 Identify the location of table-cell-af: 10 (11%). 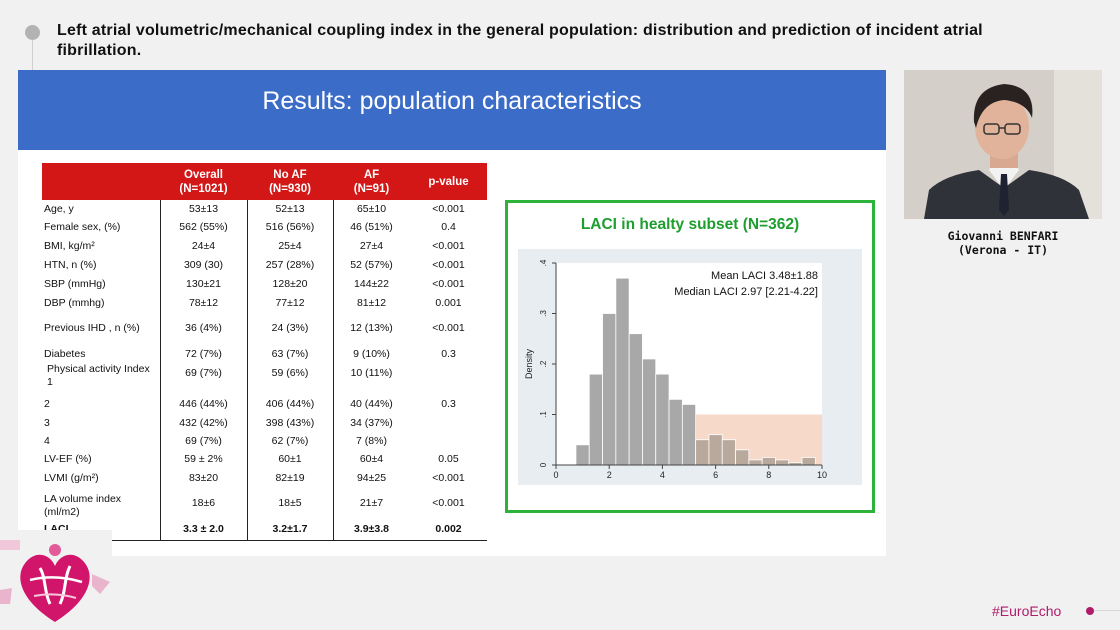
(371, 373).